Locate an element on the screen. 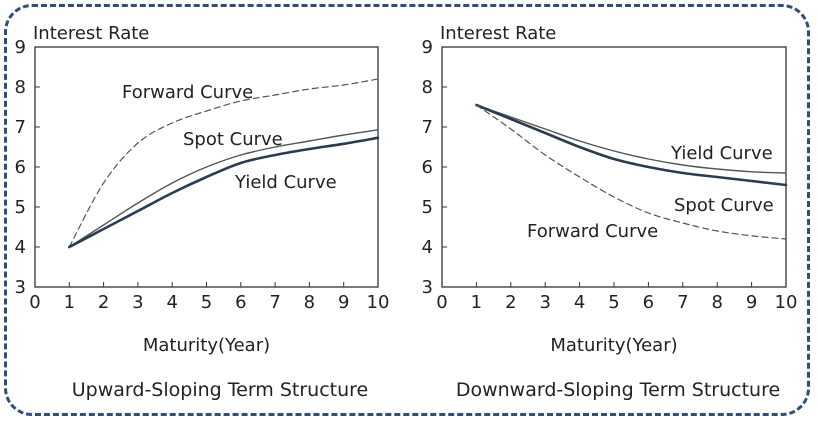 Image resolution: width=818 pixels, height=430 pixels. panel-1-spot-curve-line is located at coordinates (223, 188).